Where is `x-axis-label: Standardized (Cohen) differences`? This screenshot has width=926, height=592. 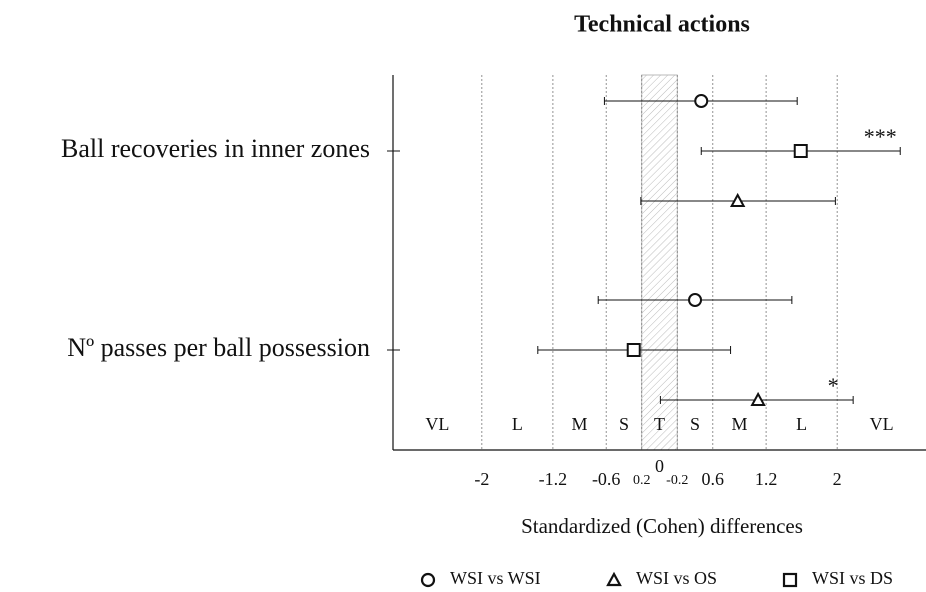
x-axis-label: Standardized (Cohen) differences is located at coordinates (662, 526).